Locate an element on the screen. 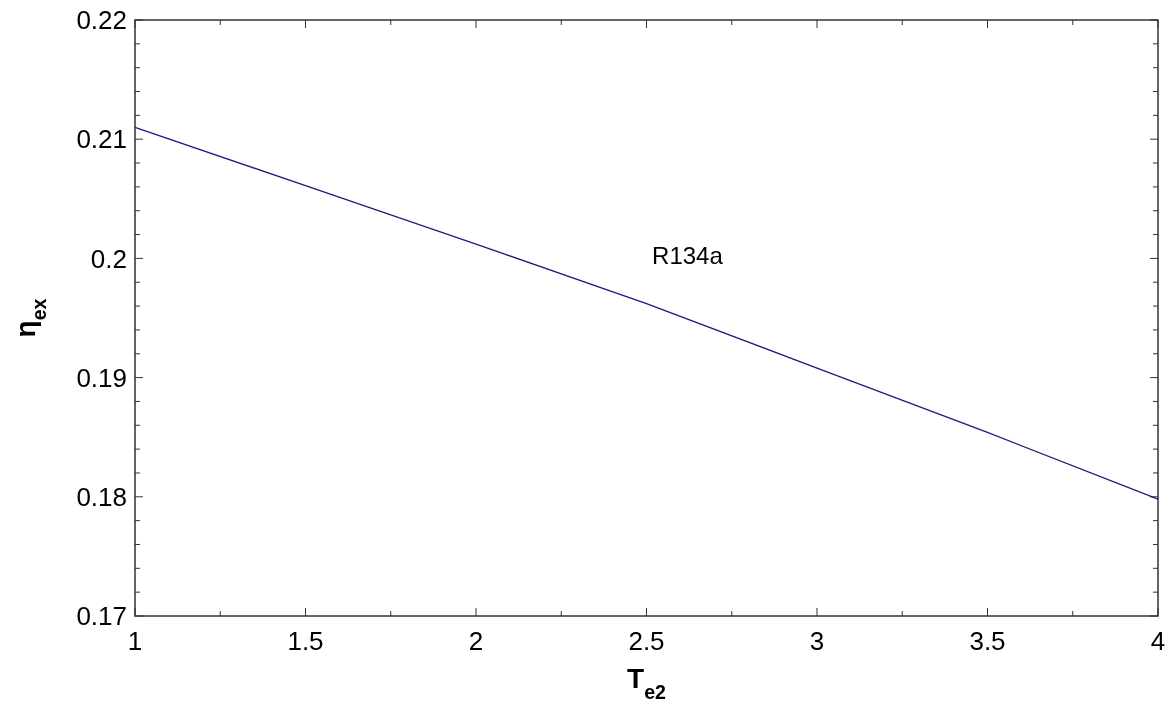 The width and height of the screenshot is (1176, 702). y-tick-label: 0.2 is located at coordinates (108, 258).